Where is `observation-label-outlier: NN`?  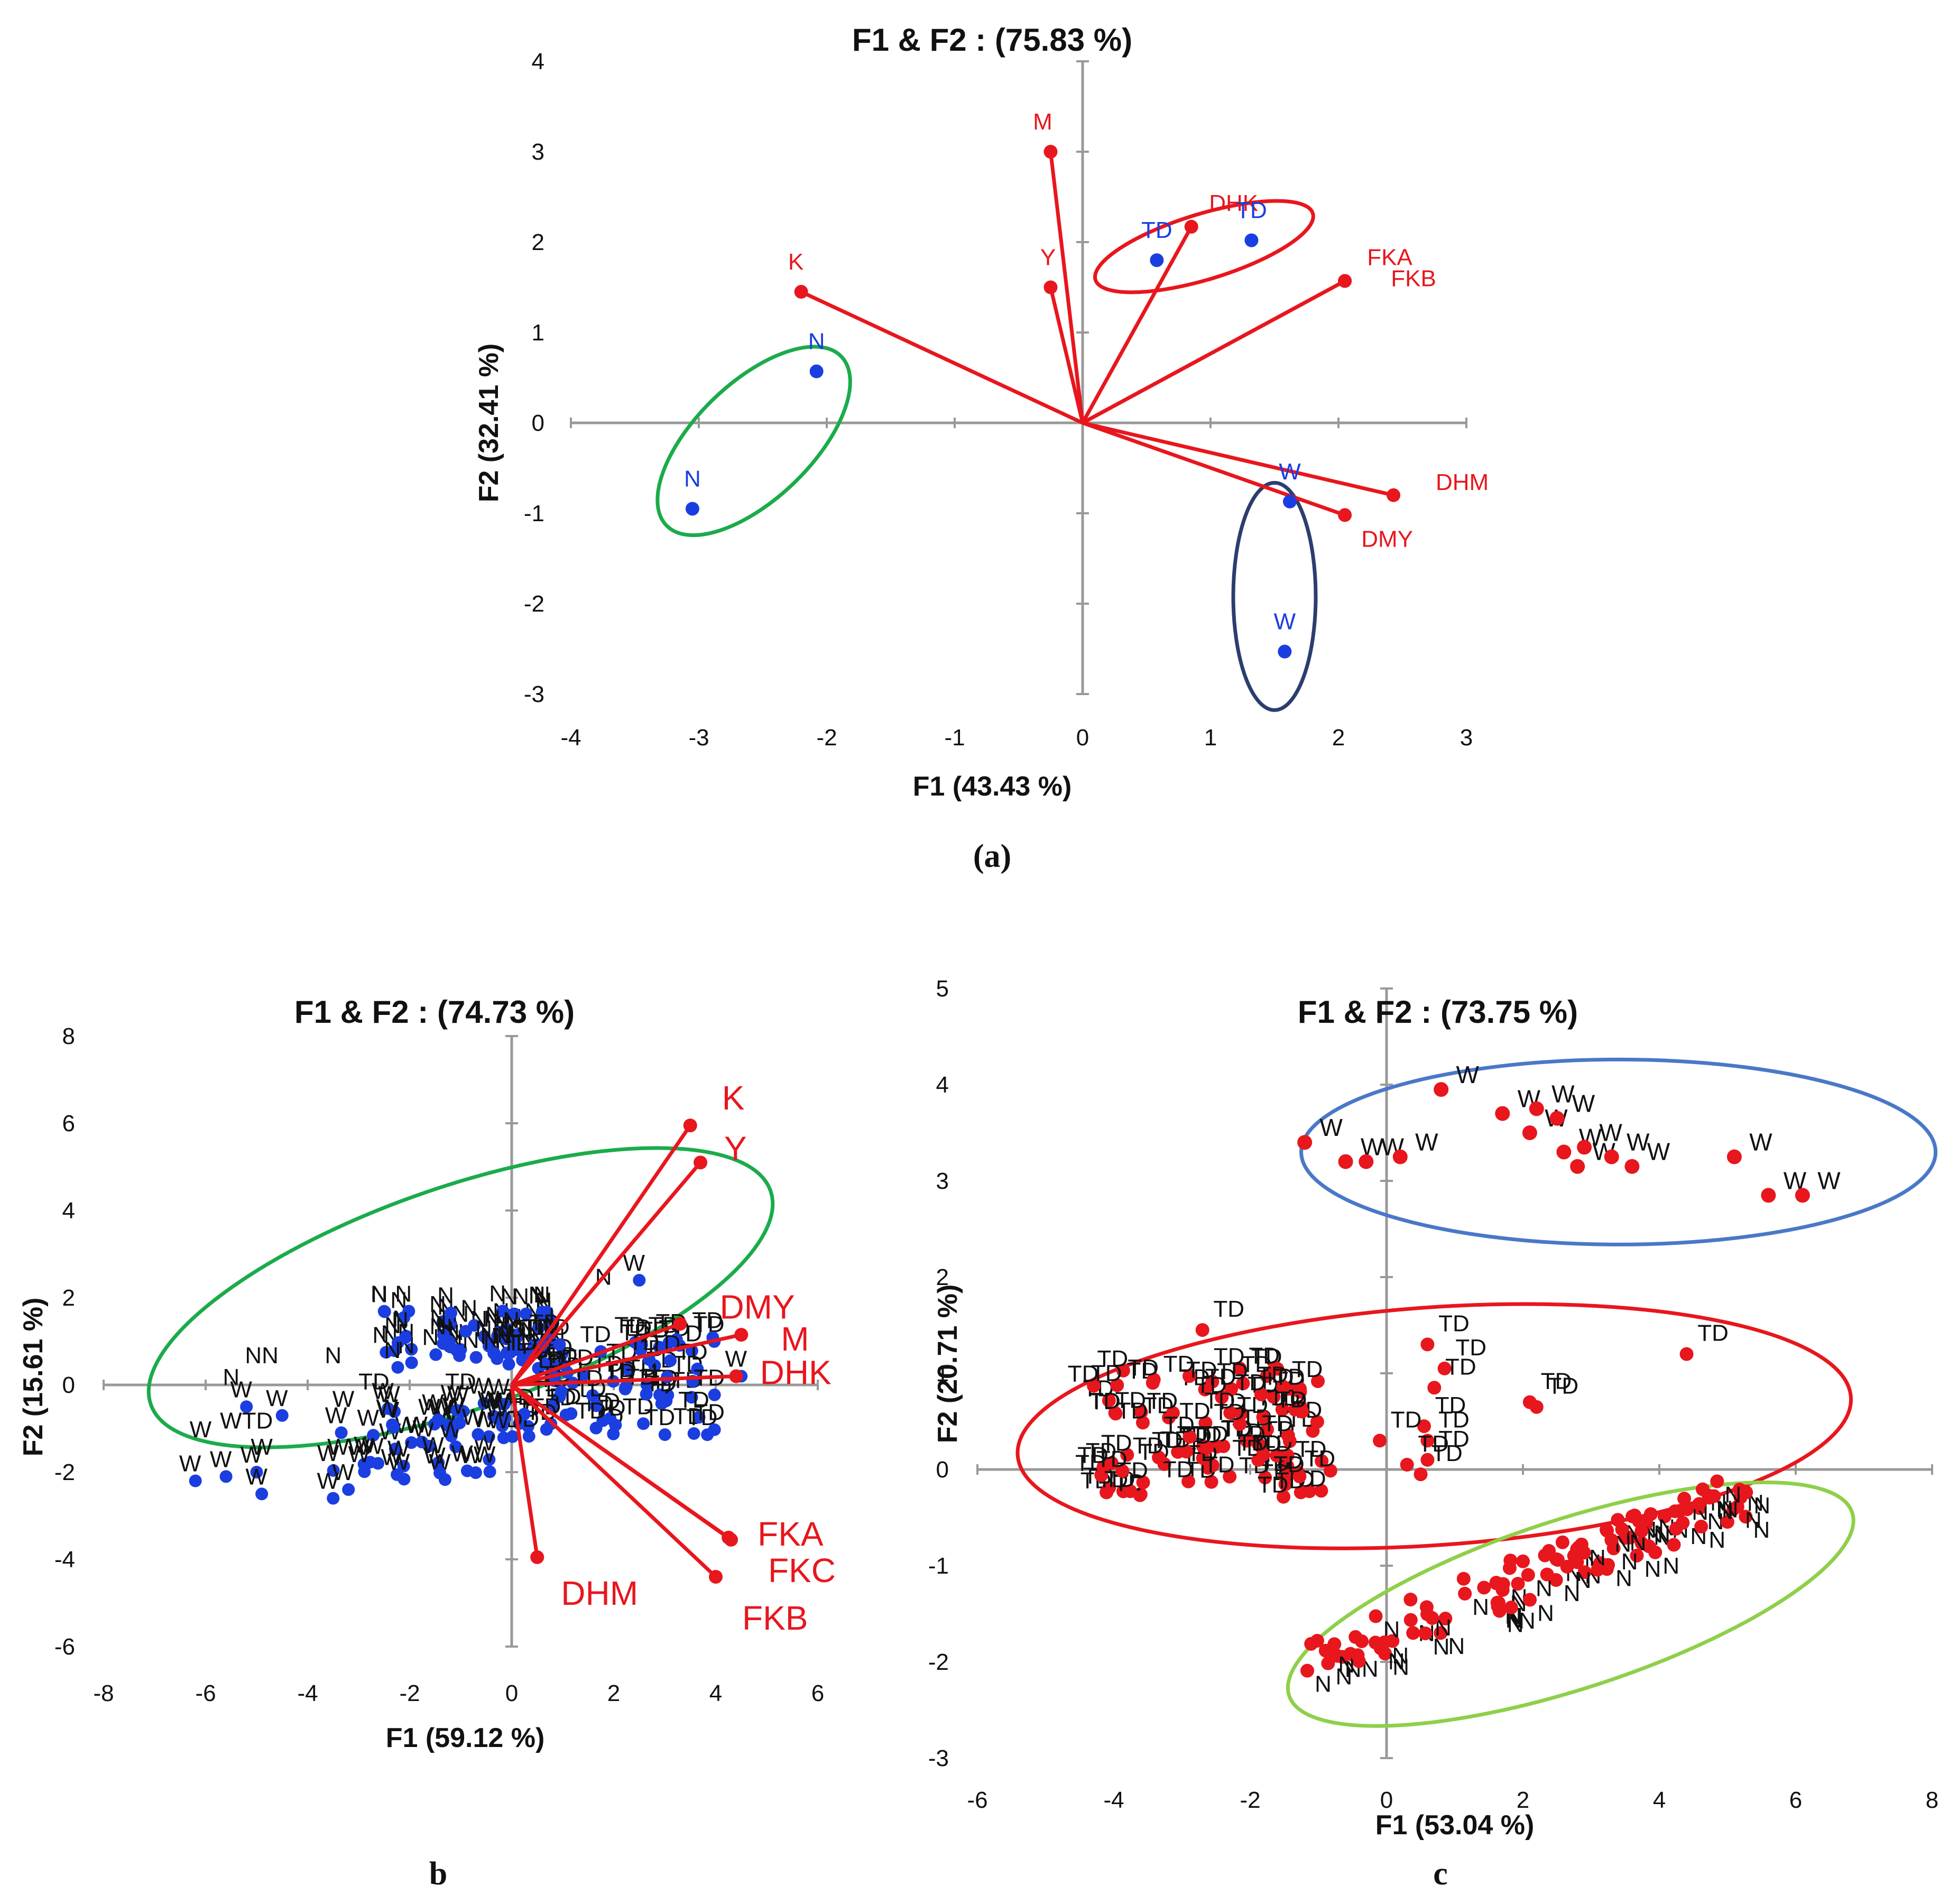
observation-label-outlier: NN is located at coordinates (262, 1356).